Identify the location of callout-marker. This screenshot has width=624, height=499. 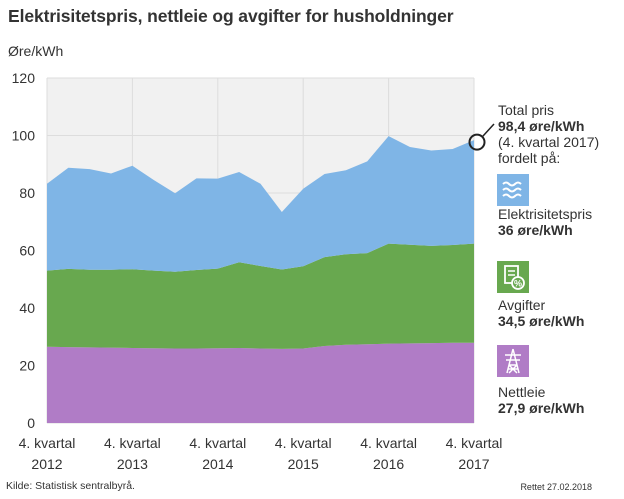
(477, 142).